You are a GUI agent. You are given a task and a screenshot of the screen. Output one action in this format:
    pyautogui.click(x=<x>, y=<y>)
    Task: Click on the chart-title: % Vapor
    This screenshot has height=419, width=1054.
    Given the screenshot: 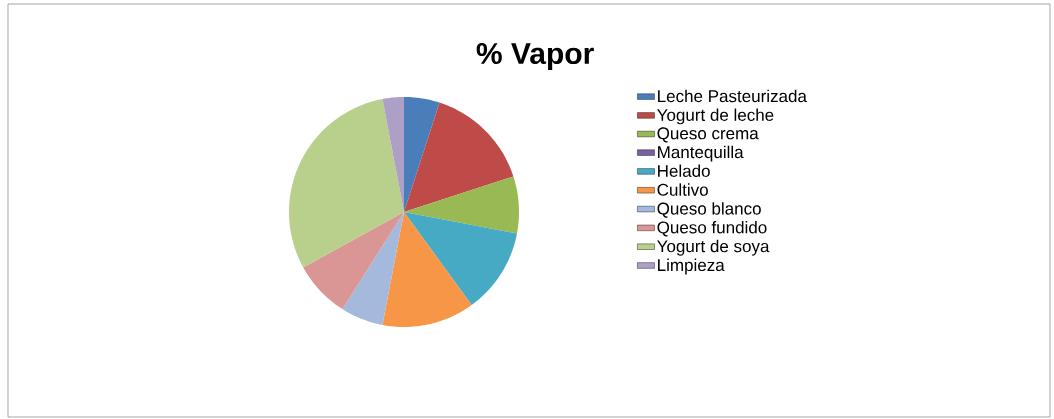 What is the action you would take?
    pyautogui.click(x=535, y=56)
    